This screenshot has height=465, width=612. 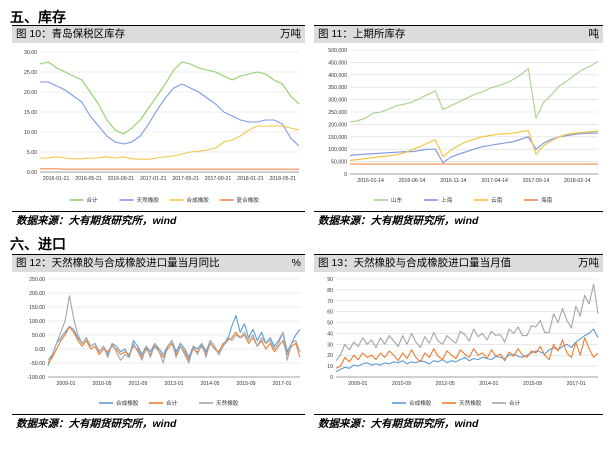 I want to click on section-title-inventory: 五、库存, so click(x=38, y=17).